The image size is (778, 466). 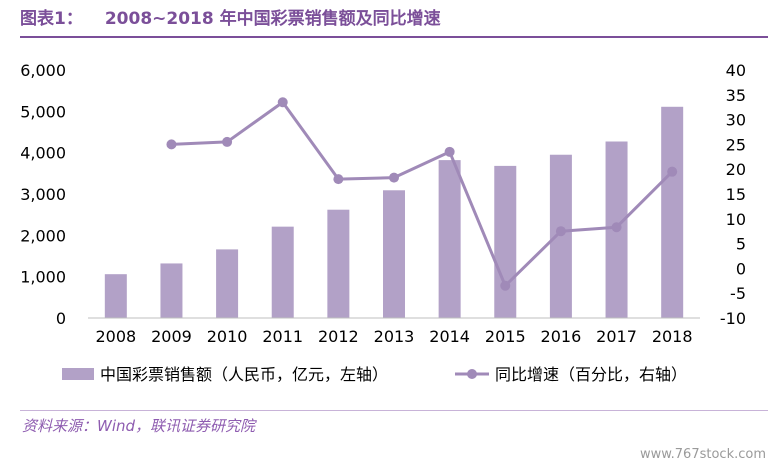 I want to click on y-right-tick-label: 35, so click(x=736, y=95).